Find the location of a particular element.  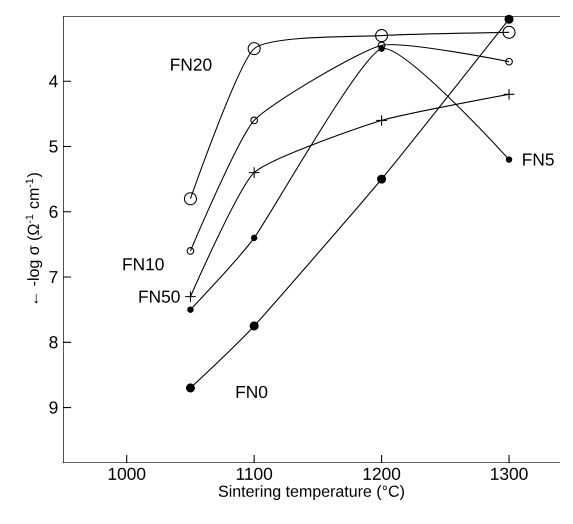

series-label: FN50 is located at coordinates (159, 296).